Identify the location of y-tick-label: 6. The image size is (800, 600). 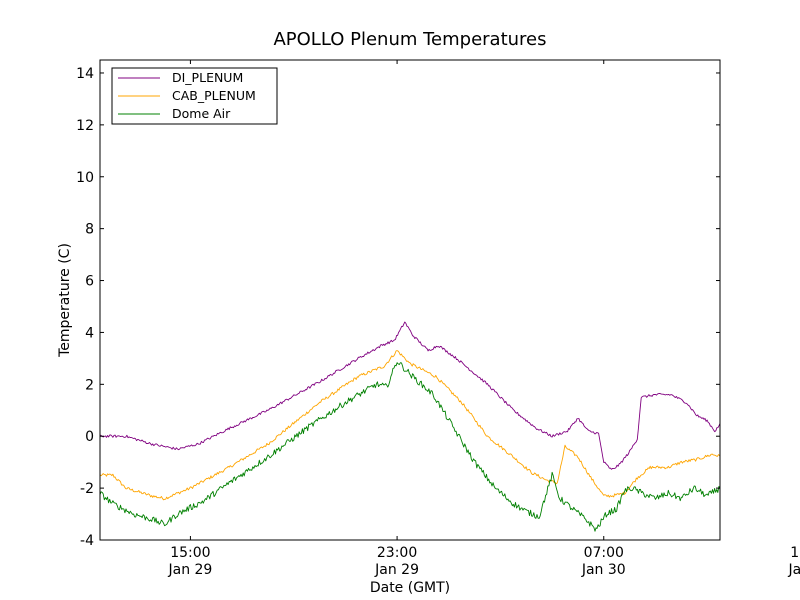
(89, 282).